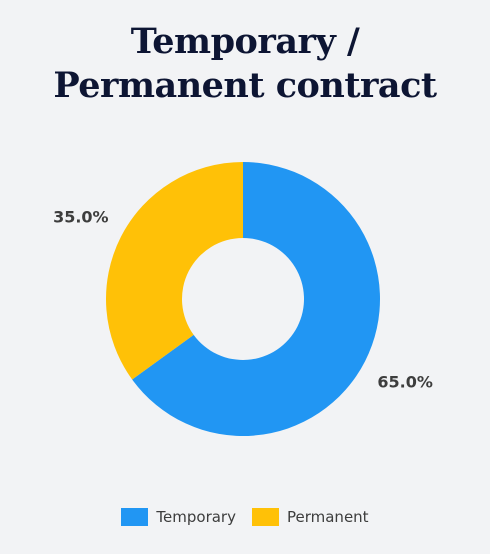  I want to click on legend-swatch-temporary, so click(135, 517).